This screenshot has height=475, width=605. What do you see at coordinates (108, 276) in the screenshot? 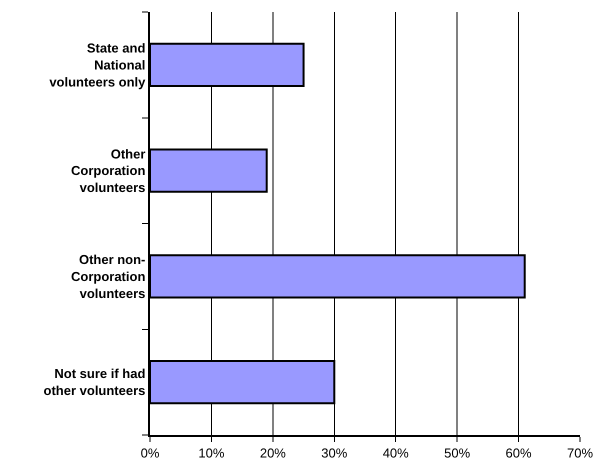
I see `y-tick-label: Other non-Corporation volunteers` at bounding box center [108, 276].